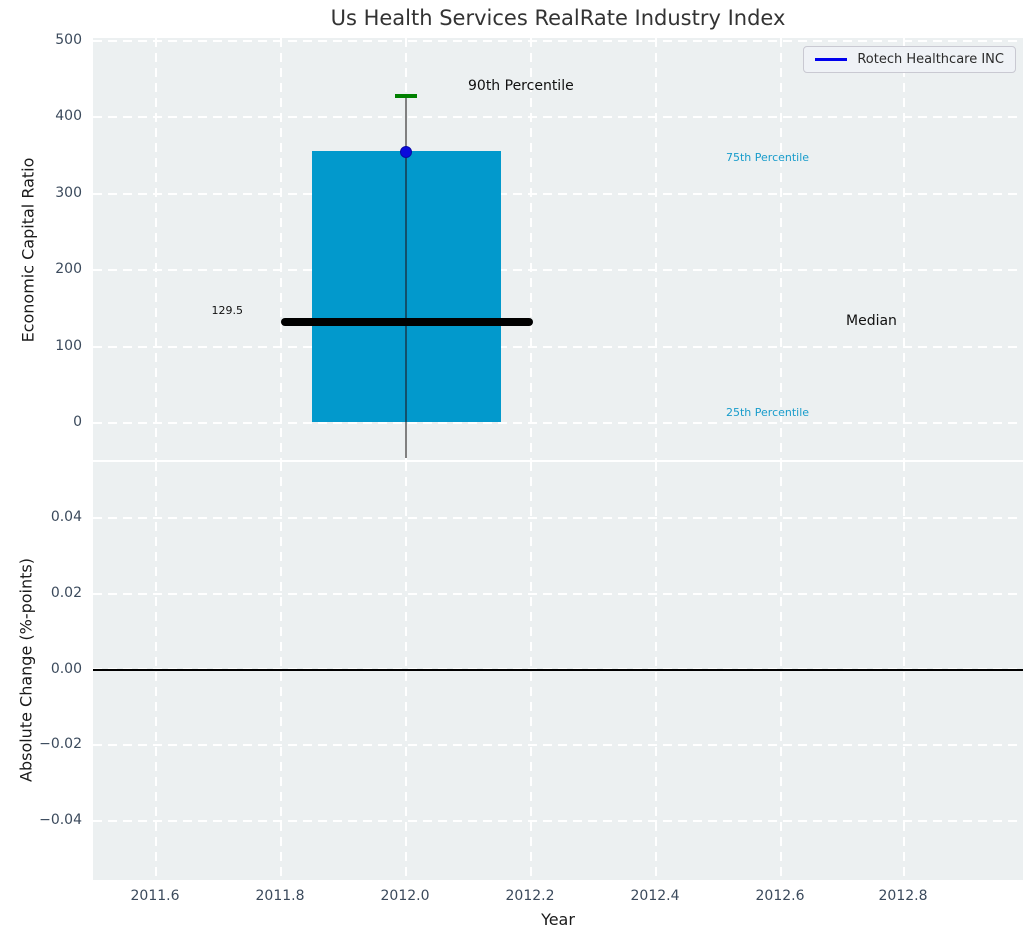 The height and width of the screenshot is (942, 1034). I want to click on ytick-bottom: −0.02, so click(60, 744).